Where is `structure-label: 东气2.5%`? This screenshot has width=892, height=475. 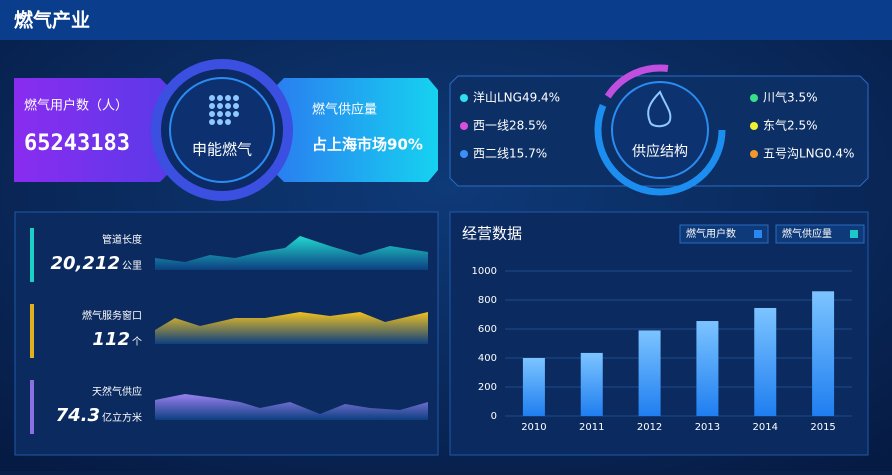 structure-label: 东气2.5% is located at coordinates (790, 125).